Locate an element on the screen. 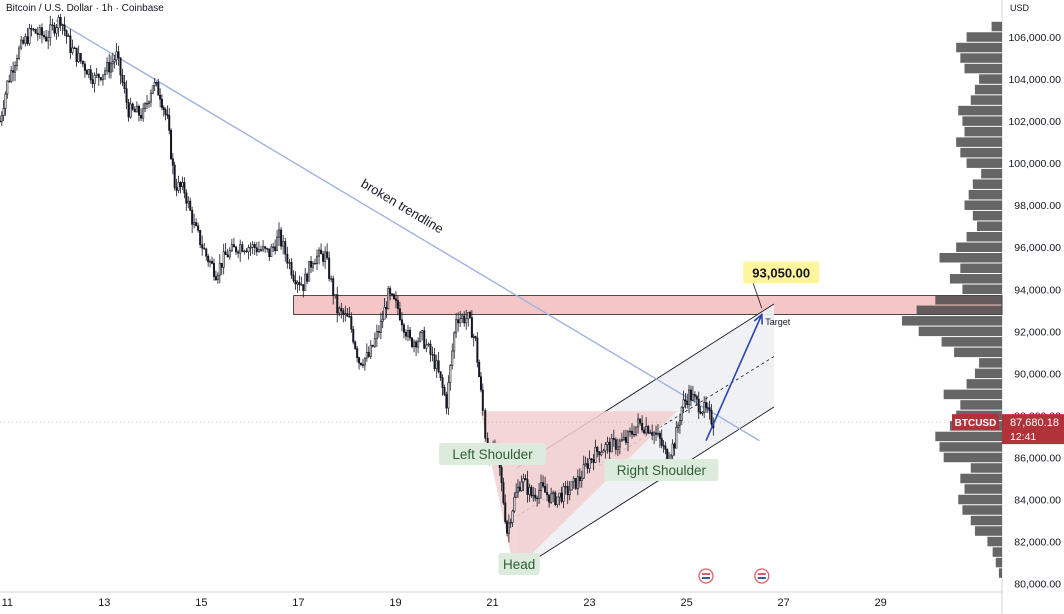 The image size is (1064, 614). left-shoulder-label-text: Left Shoulder is located at coordinates (492, 454).